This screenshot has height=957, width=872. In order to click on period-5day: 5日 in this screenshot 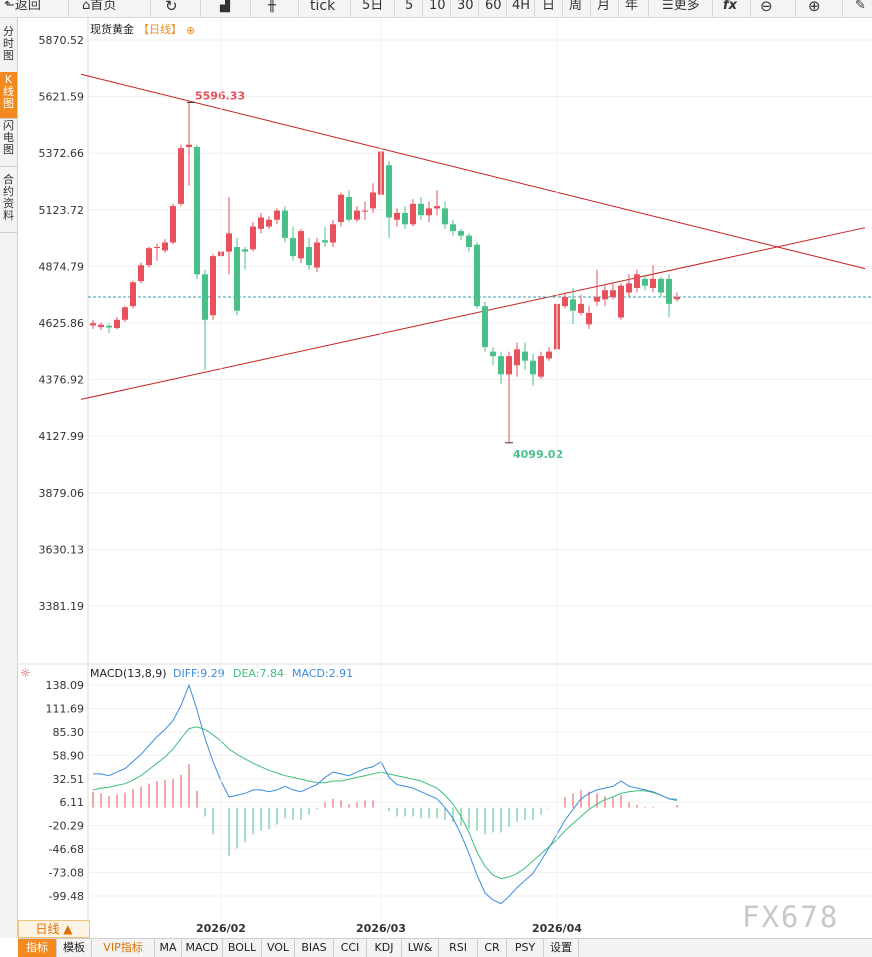, I will do `click(373, 6)`.